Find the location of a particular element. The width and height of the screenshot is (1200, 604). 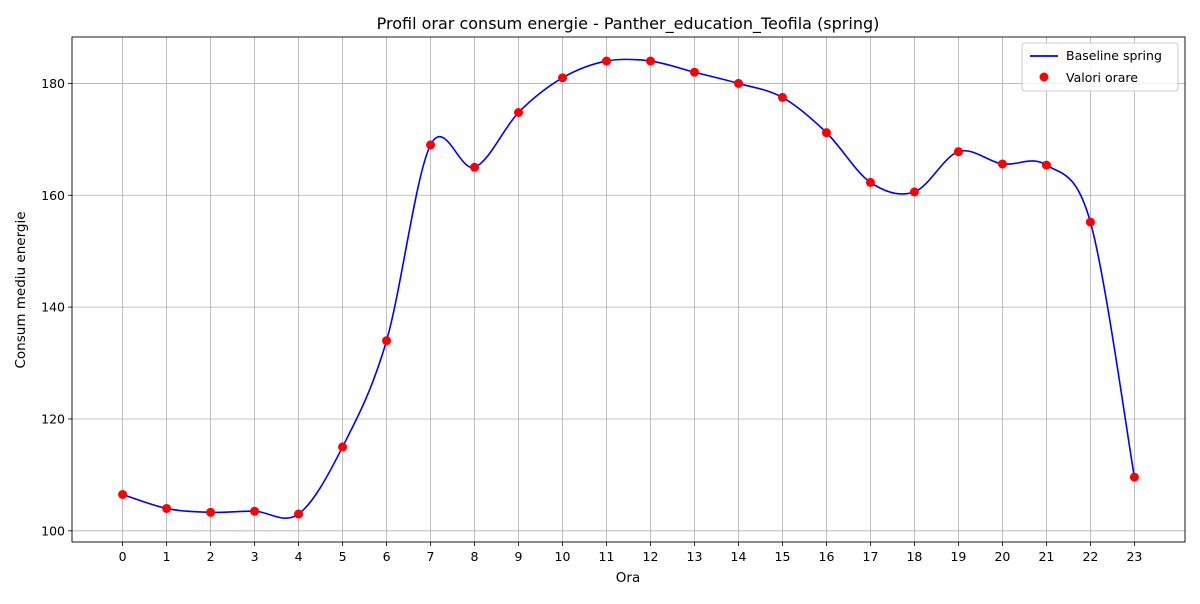

y-tick-label: 160 is located at coordinates (53, 195).